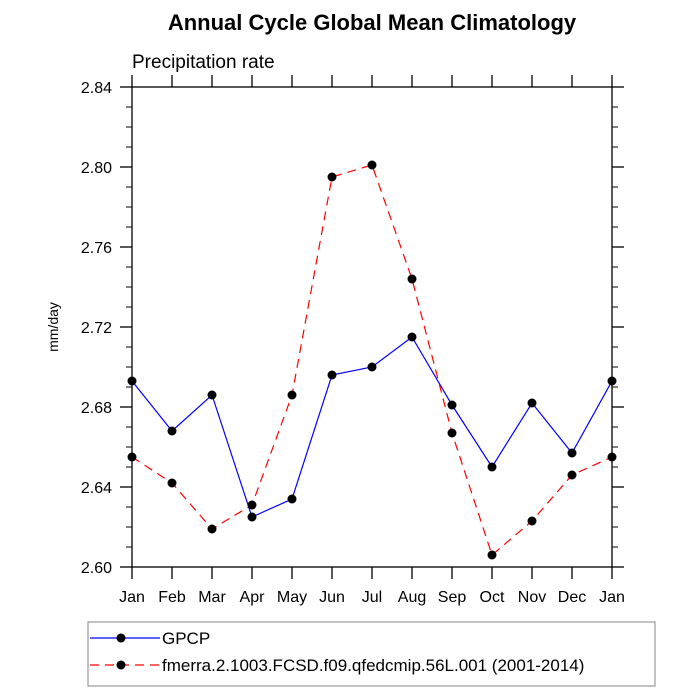 The height and width of the screenshot is (700, 700). Describe the element at coordinates (96, 88) in the screenshot. I see `y-tick-label: 2.84` at that location.